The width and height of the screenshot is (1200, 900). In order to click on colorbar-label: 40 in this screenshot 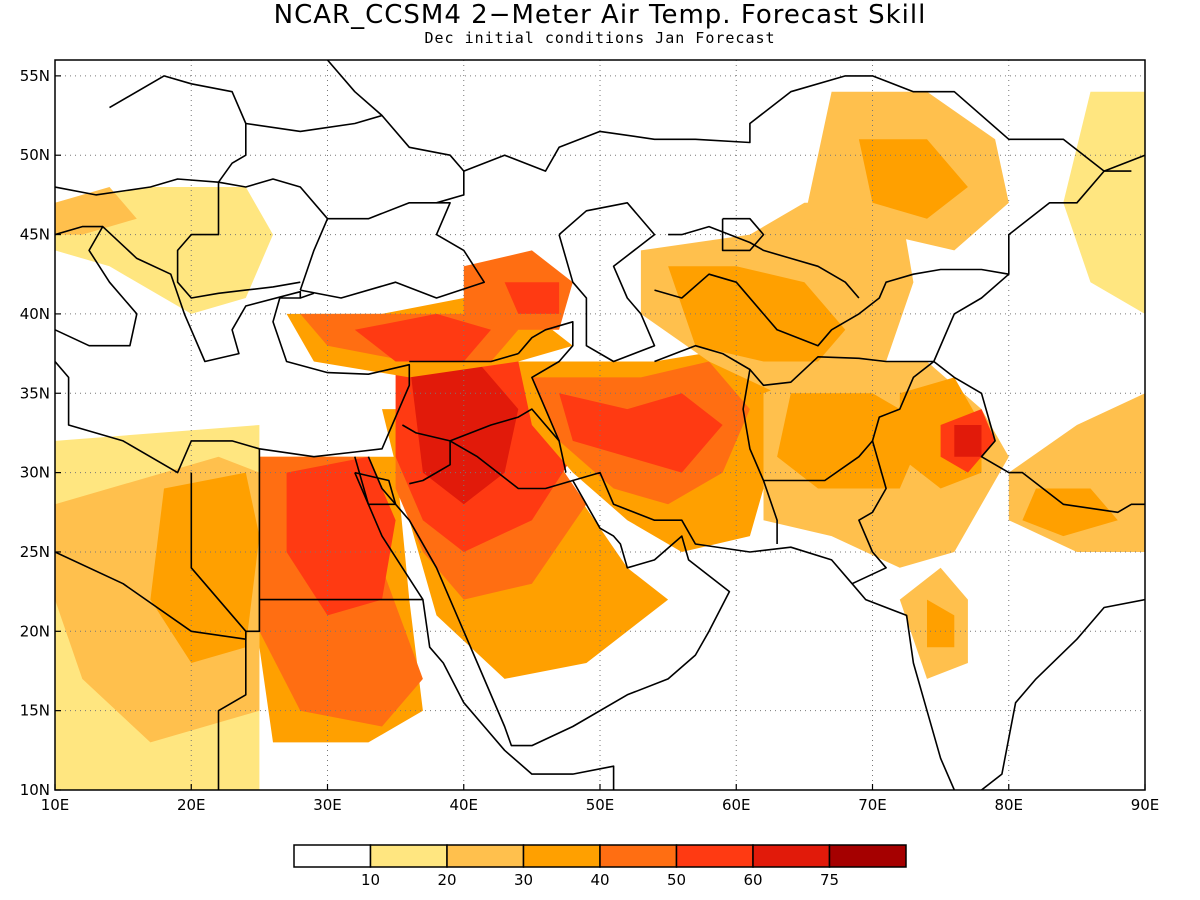, I will do `click(599, 880)`.